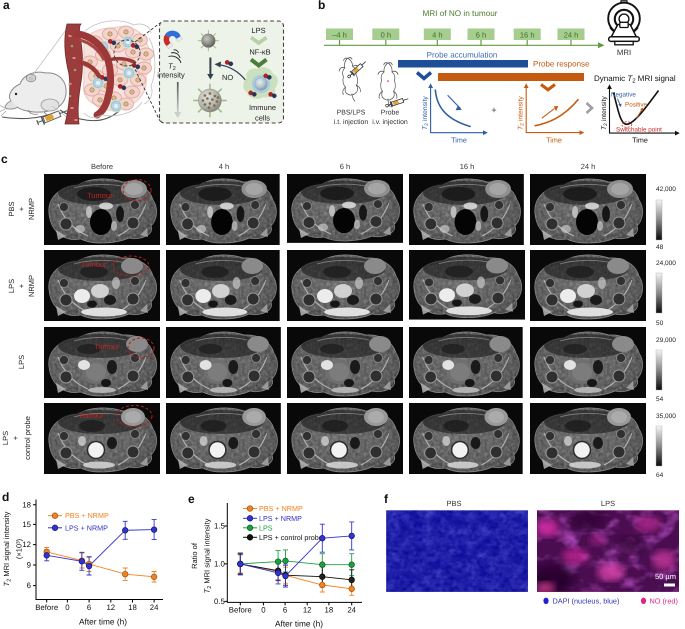 This screenshot has width=685, height=629. What do you see at coordinates (660, 323) in the screenshot?
I see `svg-text: 50` at bounding box center [660, 323].